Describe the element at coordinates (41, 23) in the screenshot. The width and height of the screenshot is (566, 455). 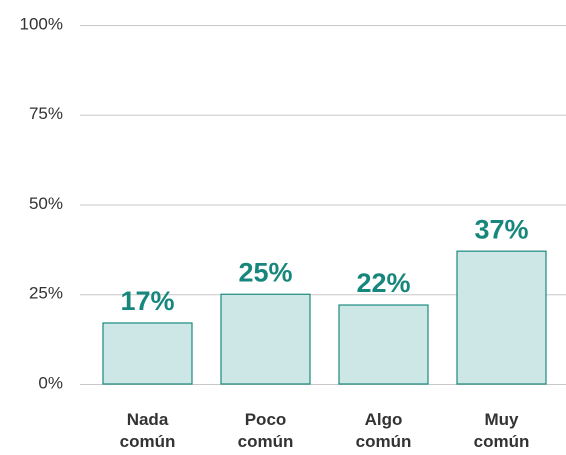
I see `y-tick-label: 100%` at that location.